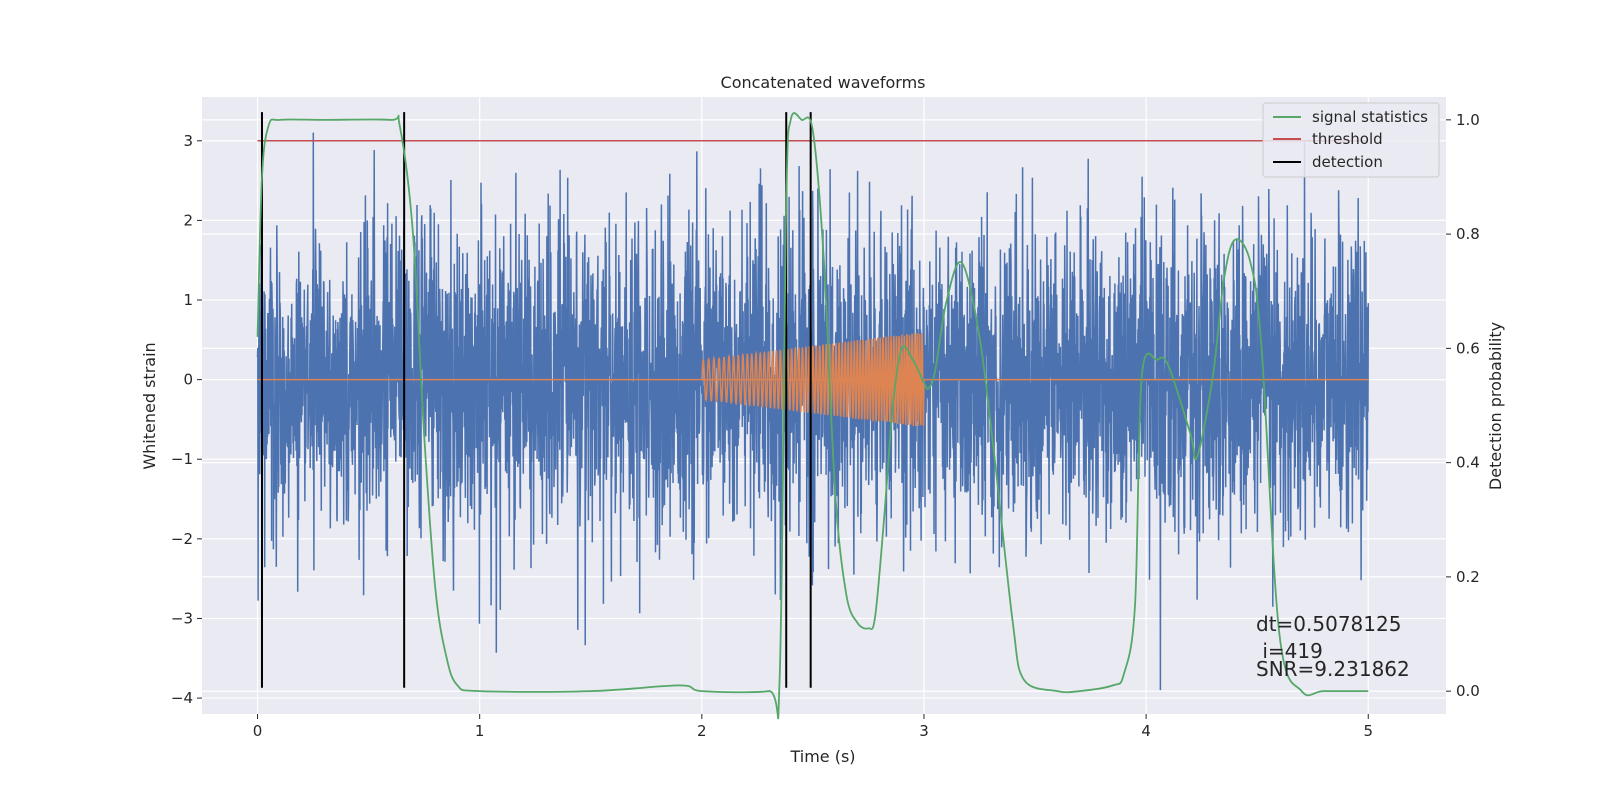  I want to click on y2-tick-label: 0.2, so click(1468, 577).